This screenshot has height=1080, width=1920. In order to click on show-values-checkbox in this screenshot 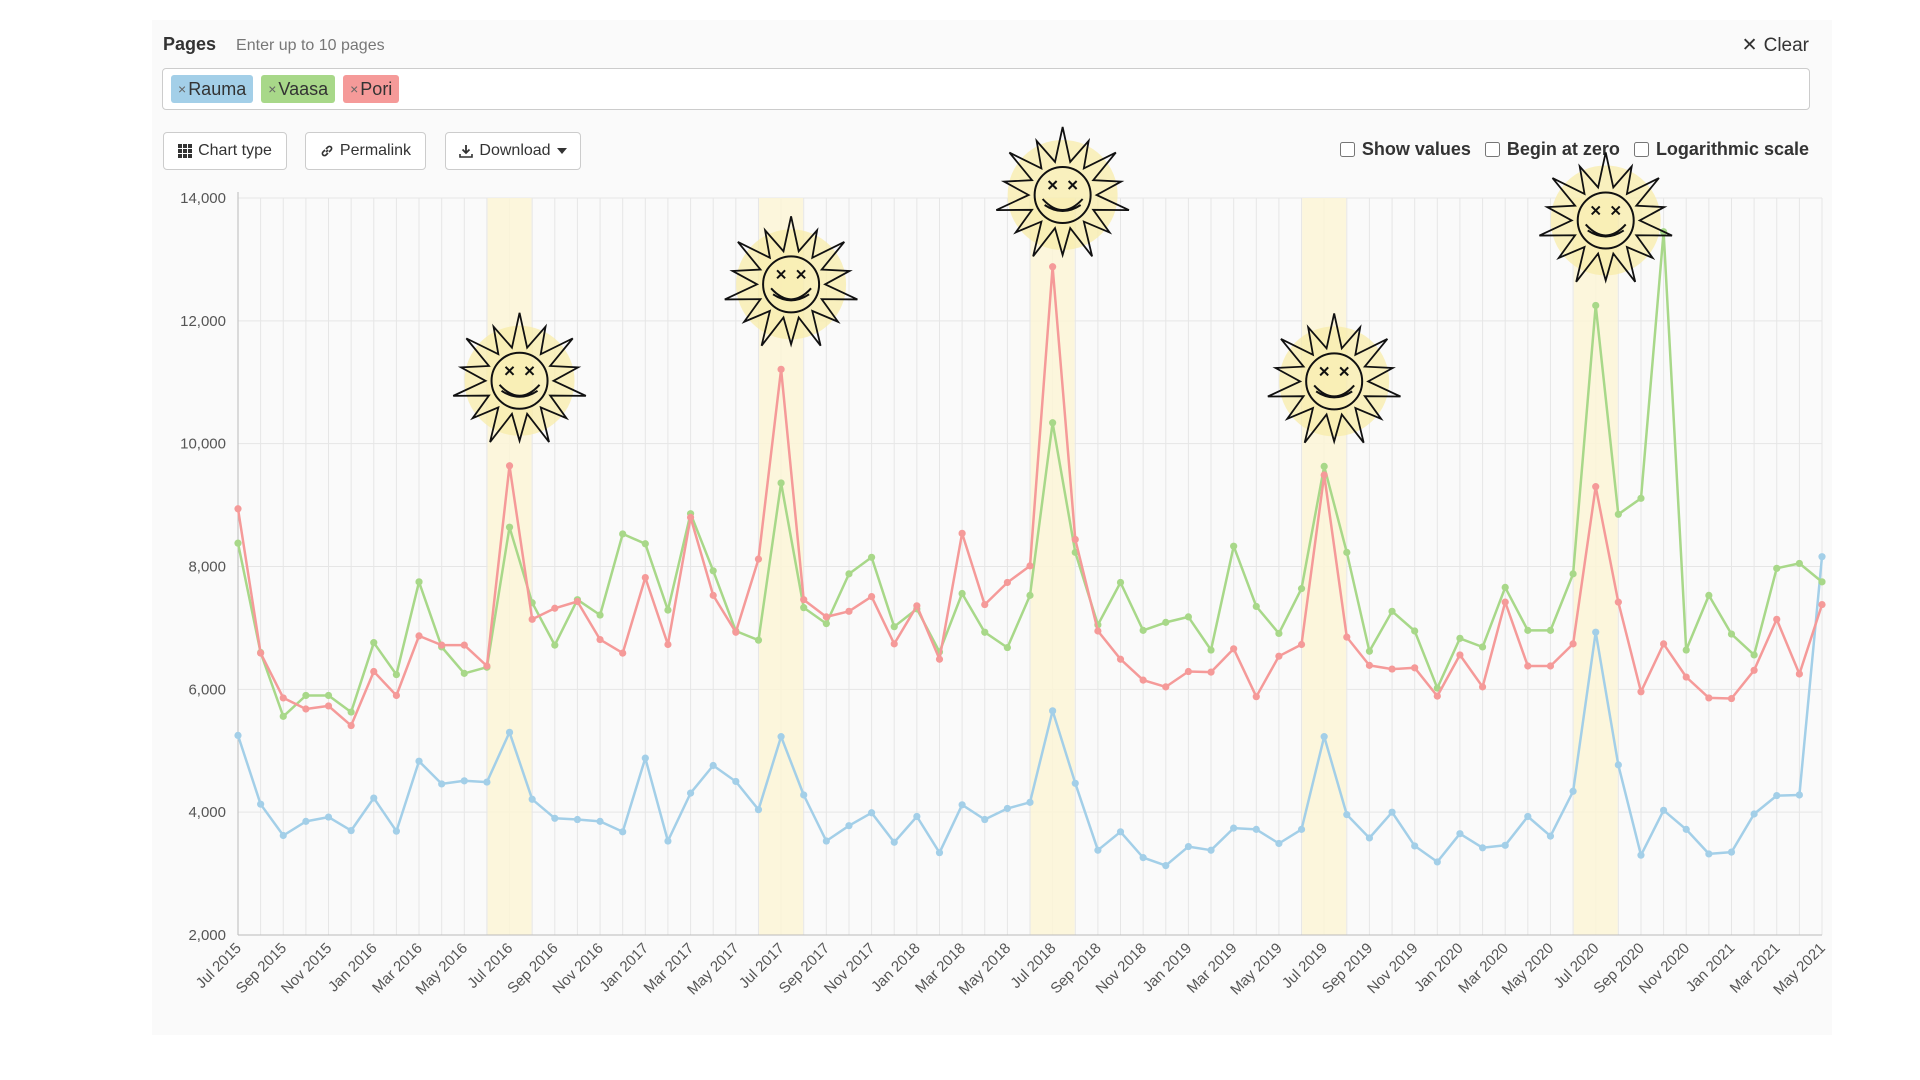, I will do `click(1347, 149)`.